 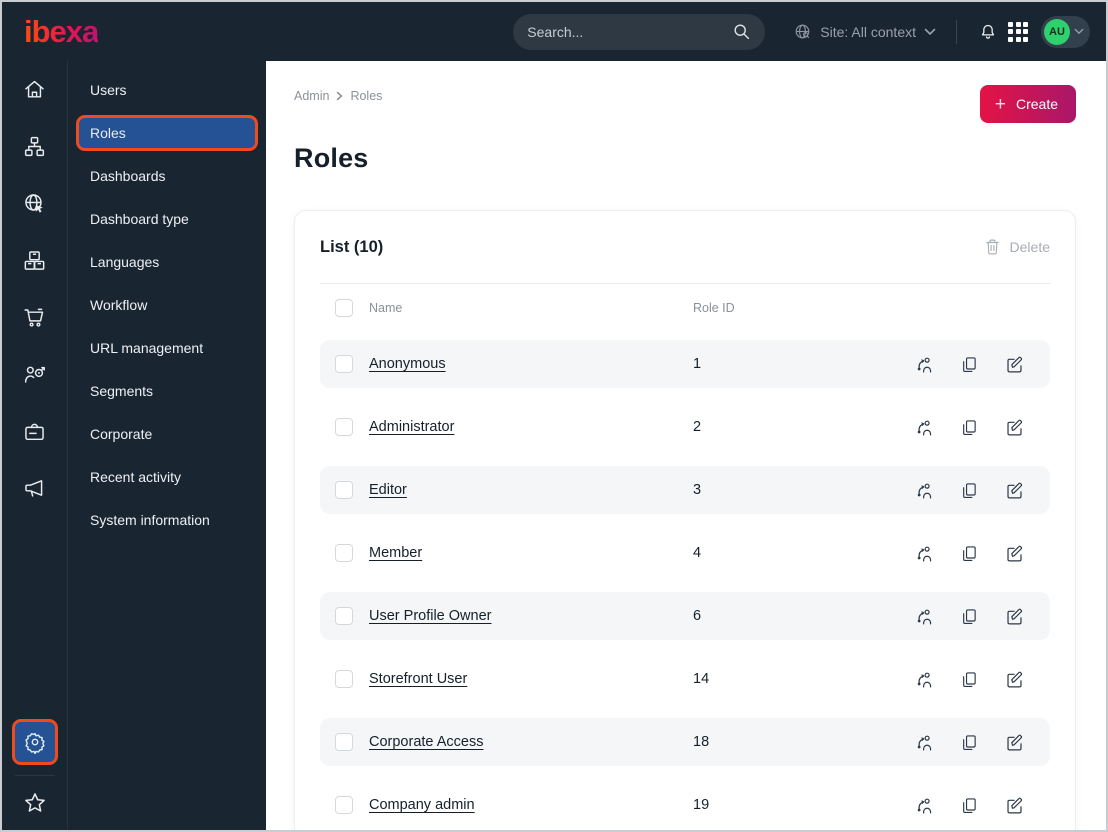 I want to click on global-search, so click(x=639, y=31).